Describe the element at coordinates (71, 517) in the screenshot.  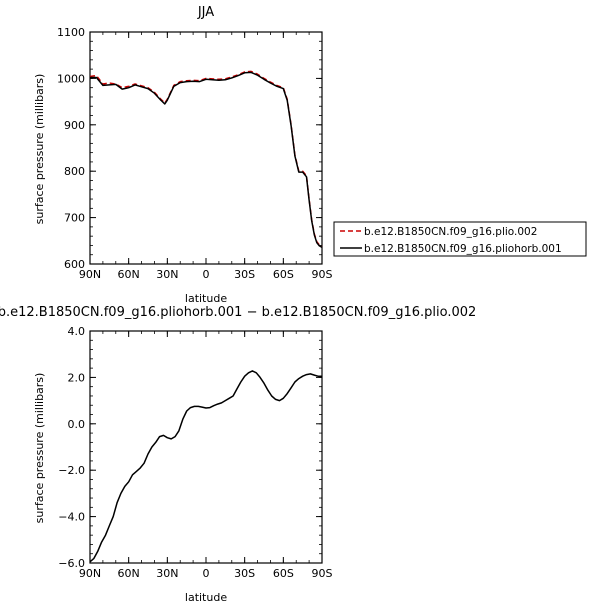
I see `y-tick-label: −4.0` at that location.